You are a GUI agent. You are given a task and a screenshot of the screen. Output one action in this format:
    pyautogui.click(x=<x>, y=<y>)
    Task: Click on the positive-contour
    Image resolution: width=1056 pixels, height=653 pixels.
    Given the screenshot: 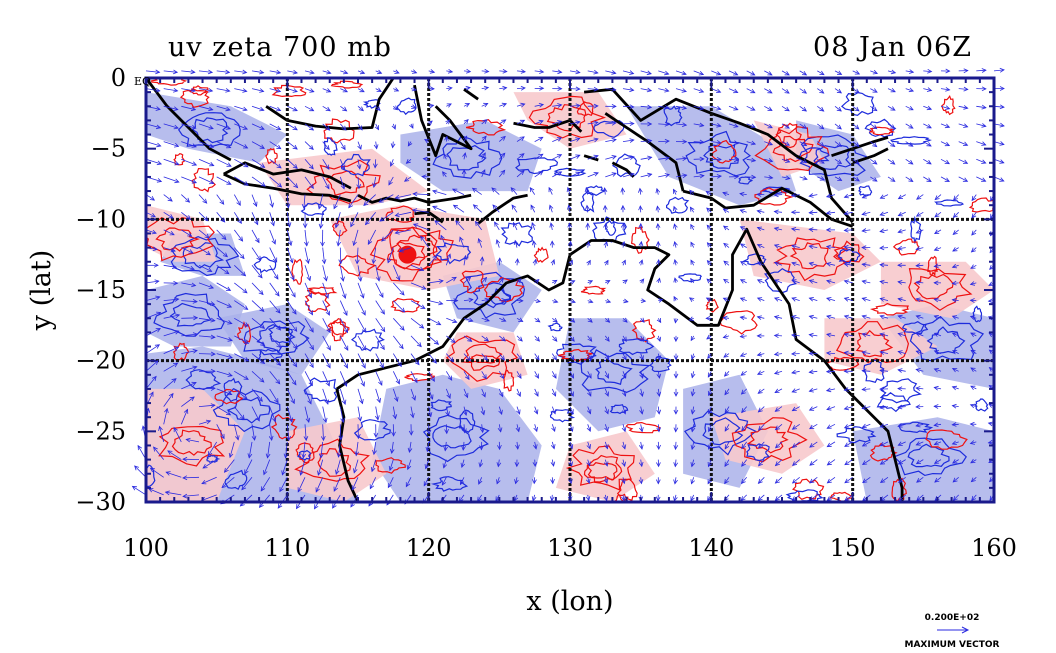 What is the action you would take?
    pyautogui.click(x=644, y=331)
    